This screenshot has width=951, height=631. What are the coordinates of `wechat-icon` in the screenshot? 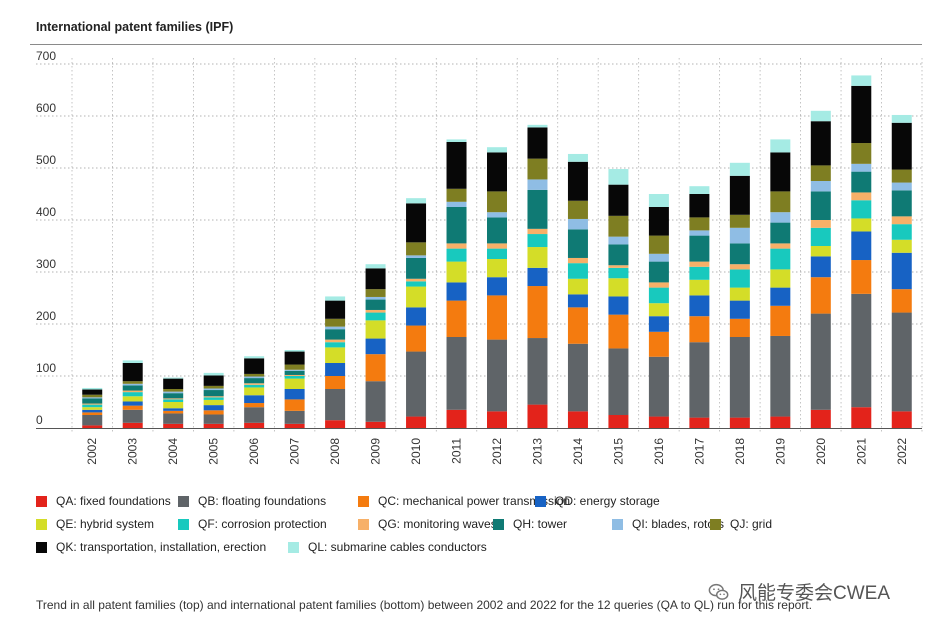 It's located at (718, 591).